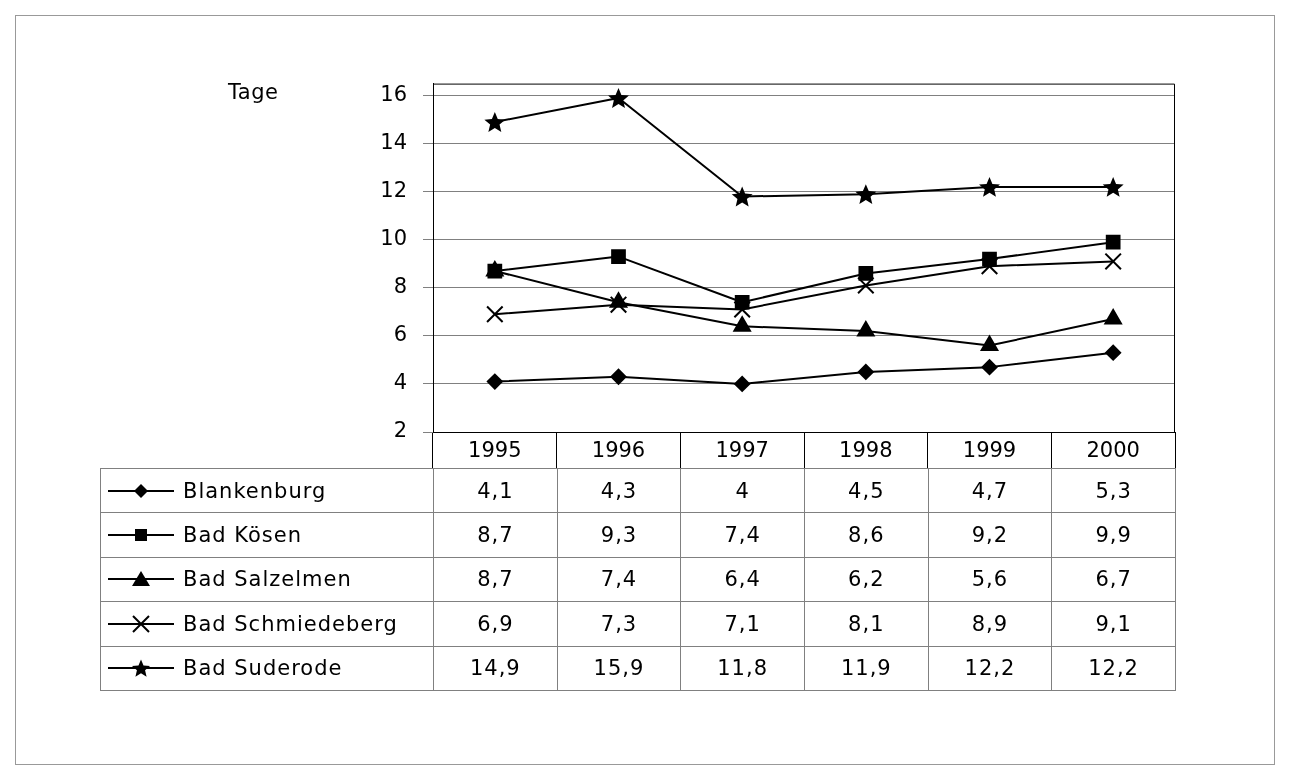 This screenshot has height=778, width=1289. I want to click on data-label: 5,3, so click(1113, 490).